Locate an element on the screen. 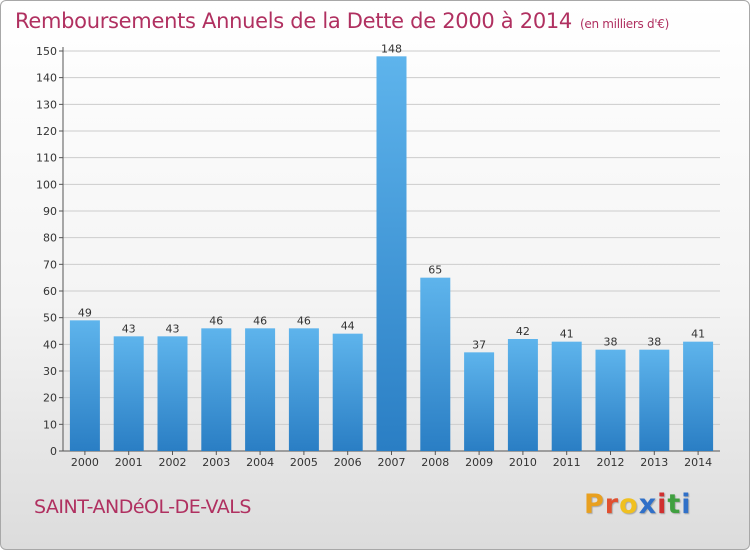 This screenshot has width=750, height=550. bar-2011 is located at coordinates (566, 396).